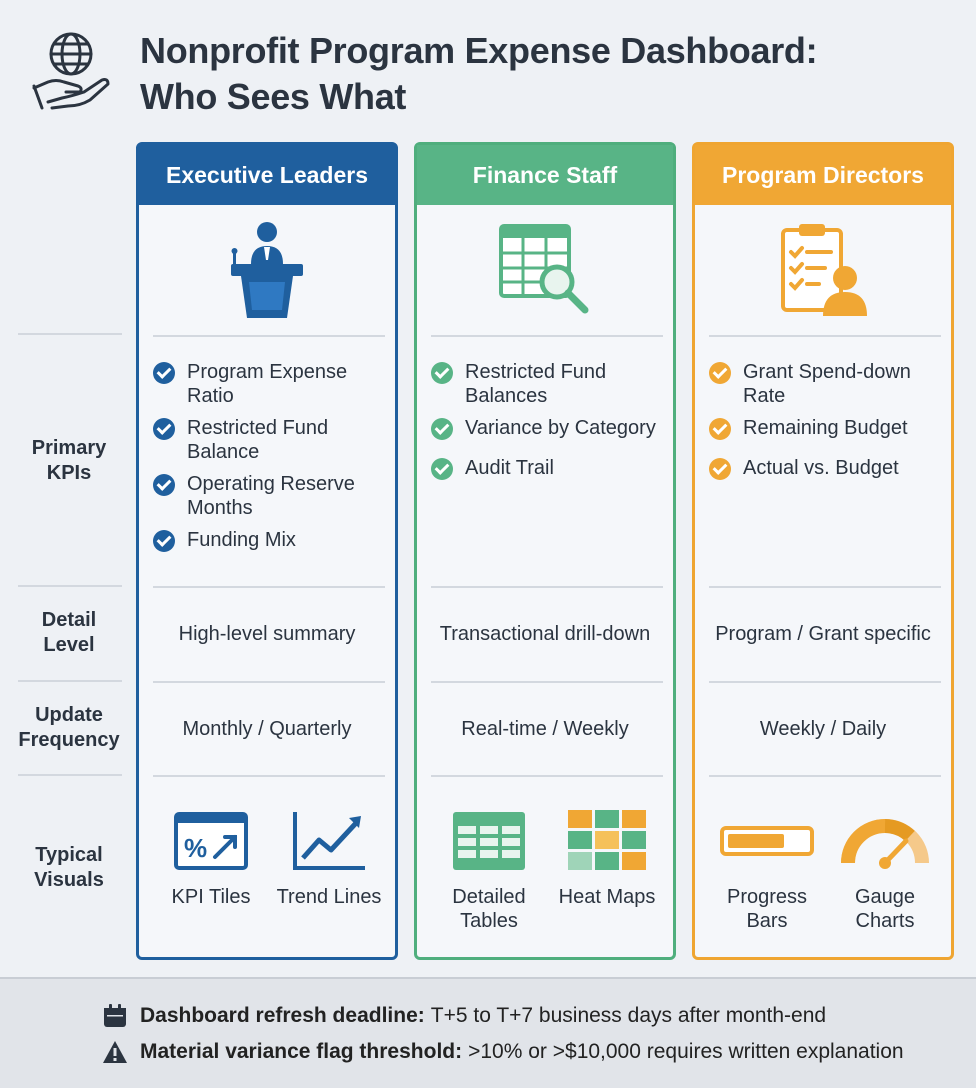 This screenshot has height=1088, width=976. I want to click on visual-heat-maps: Heat Maps, so click(607, 857).